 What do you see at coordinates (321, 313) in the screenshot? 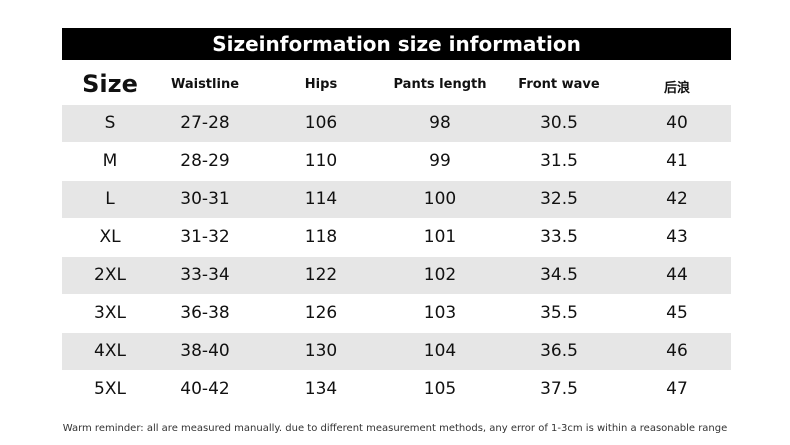
I see `table-cell: 126` at bounding box center [321, 313].